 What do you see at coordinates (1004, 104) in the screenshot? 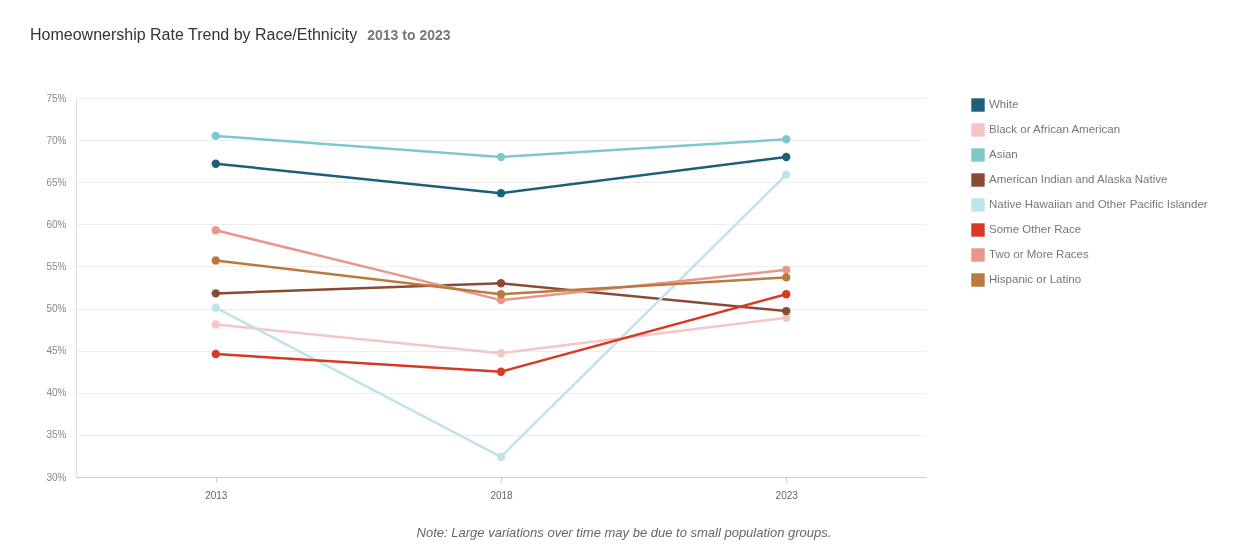
I see `legend-label: White` at bounding box center [1004, 104].